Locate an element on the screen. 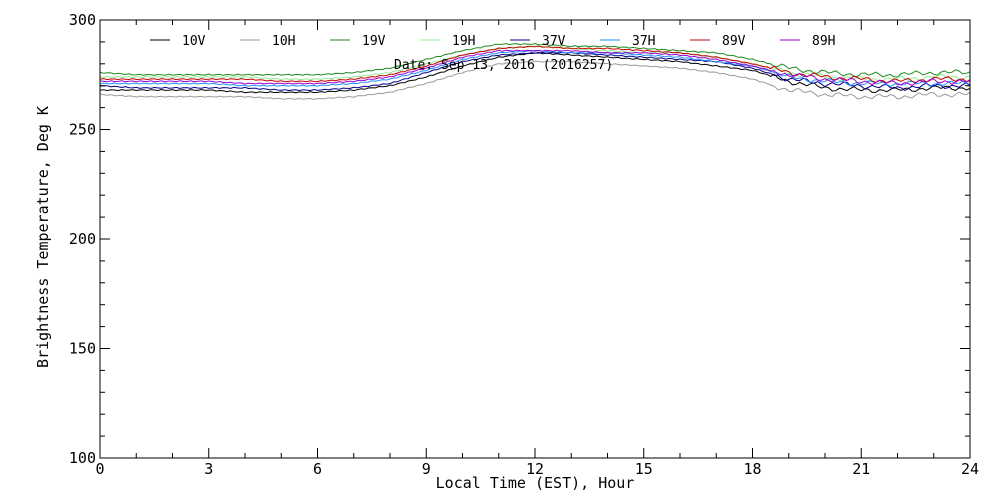 This screenshot has width=1000, height=500. series-line-19h is located at coordinates (535, 64).